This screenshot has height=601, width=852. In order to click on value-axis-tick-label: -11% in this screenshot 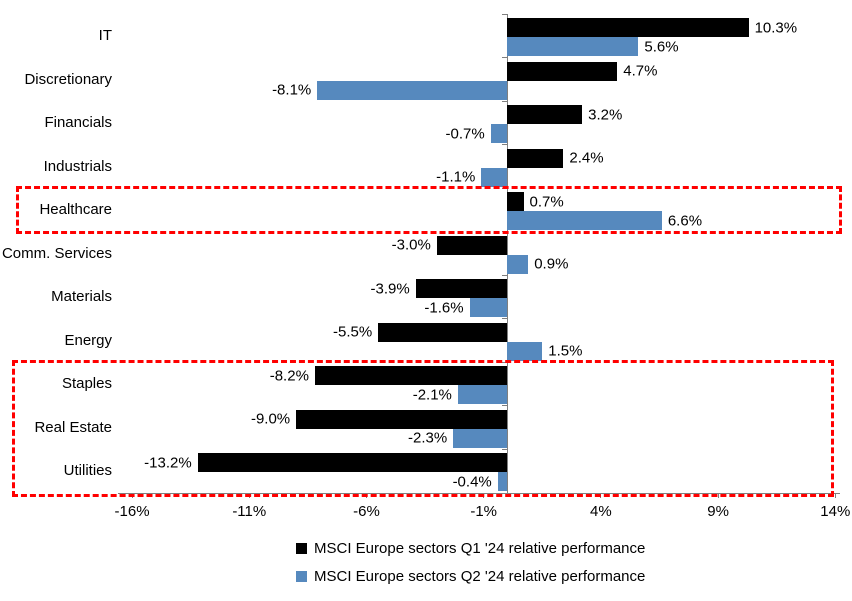, I will do `click(249, 511)`.